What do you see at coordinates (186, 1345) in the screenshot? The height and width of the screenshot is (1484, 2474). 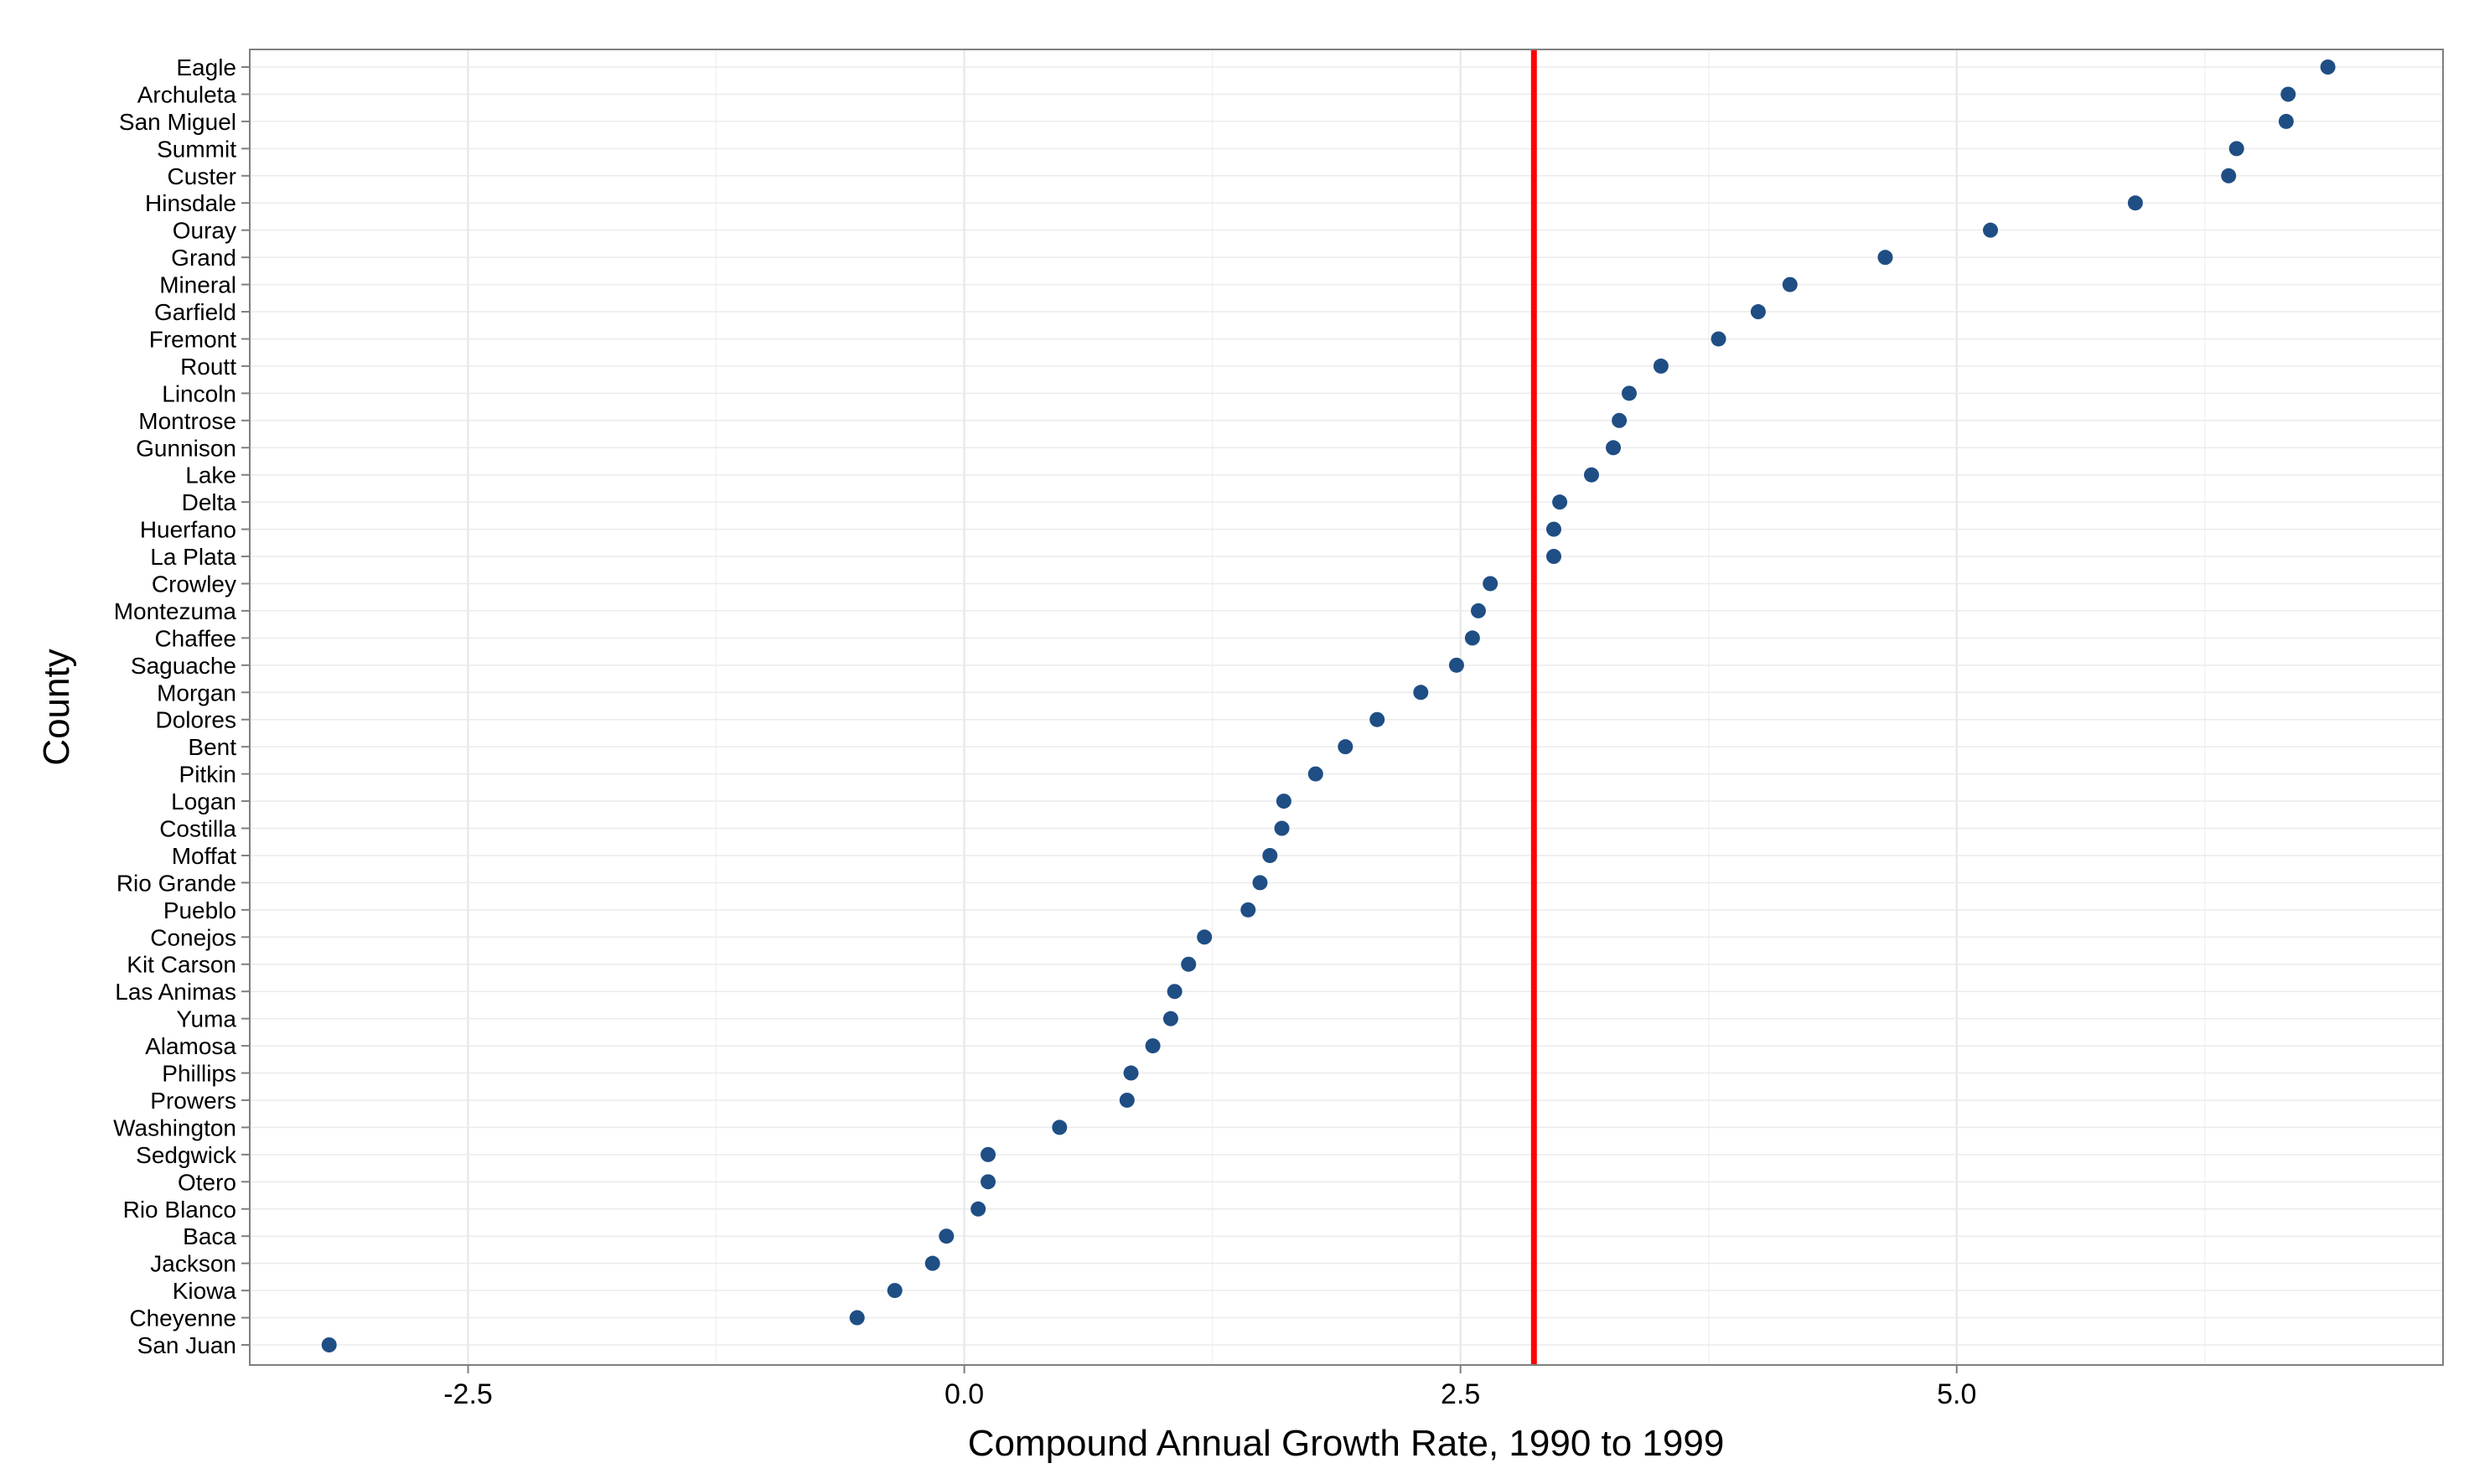 I see `y-tick-label: San Juan` at bounding box center [186, 1345].